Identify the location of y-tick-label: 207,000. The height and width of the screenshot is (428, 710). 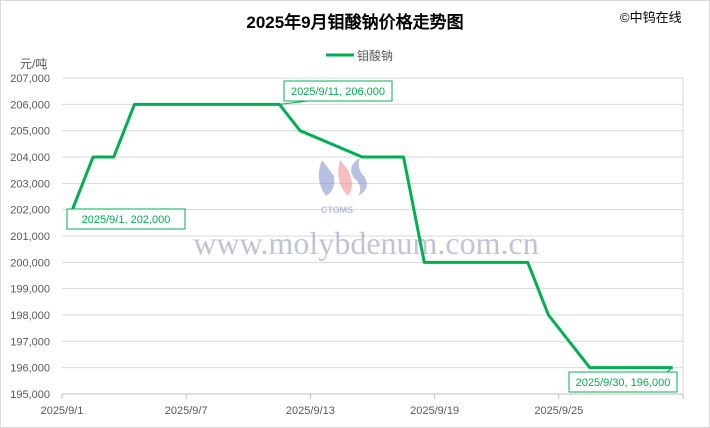
(30, 79).